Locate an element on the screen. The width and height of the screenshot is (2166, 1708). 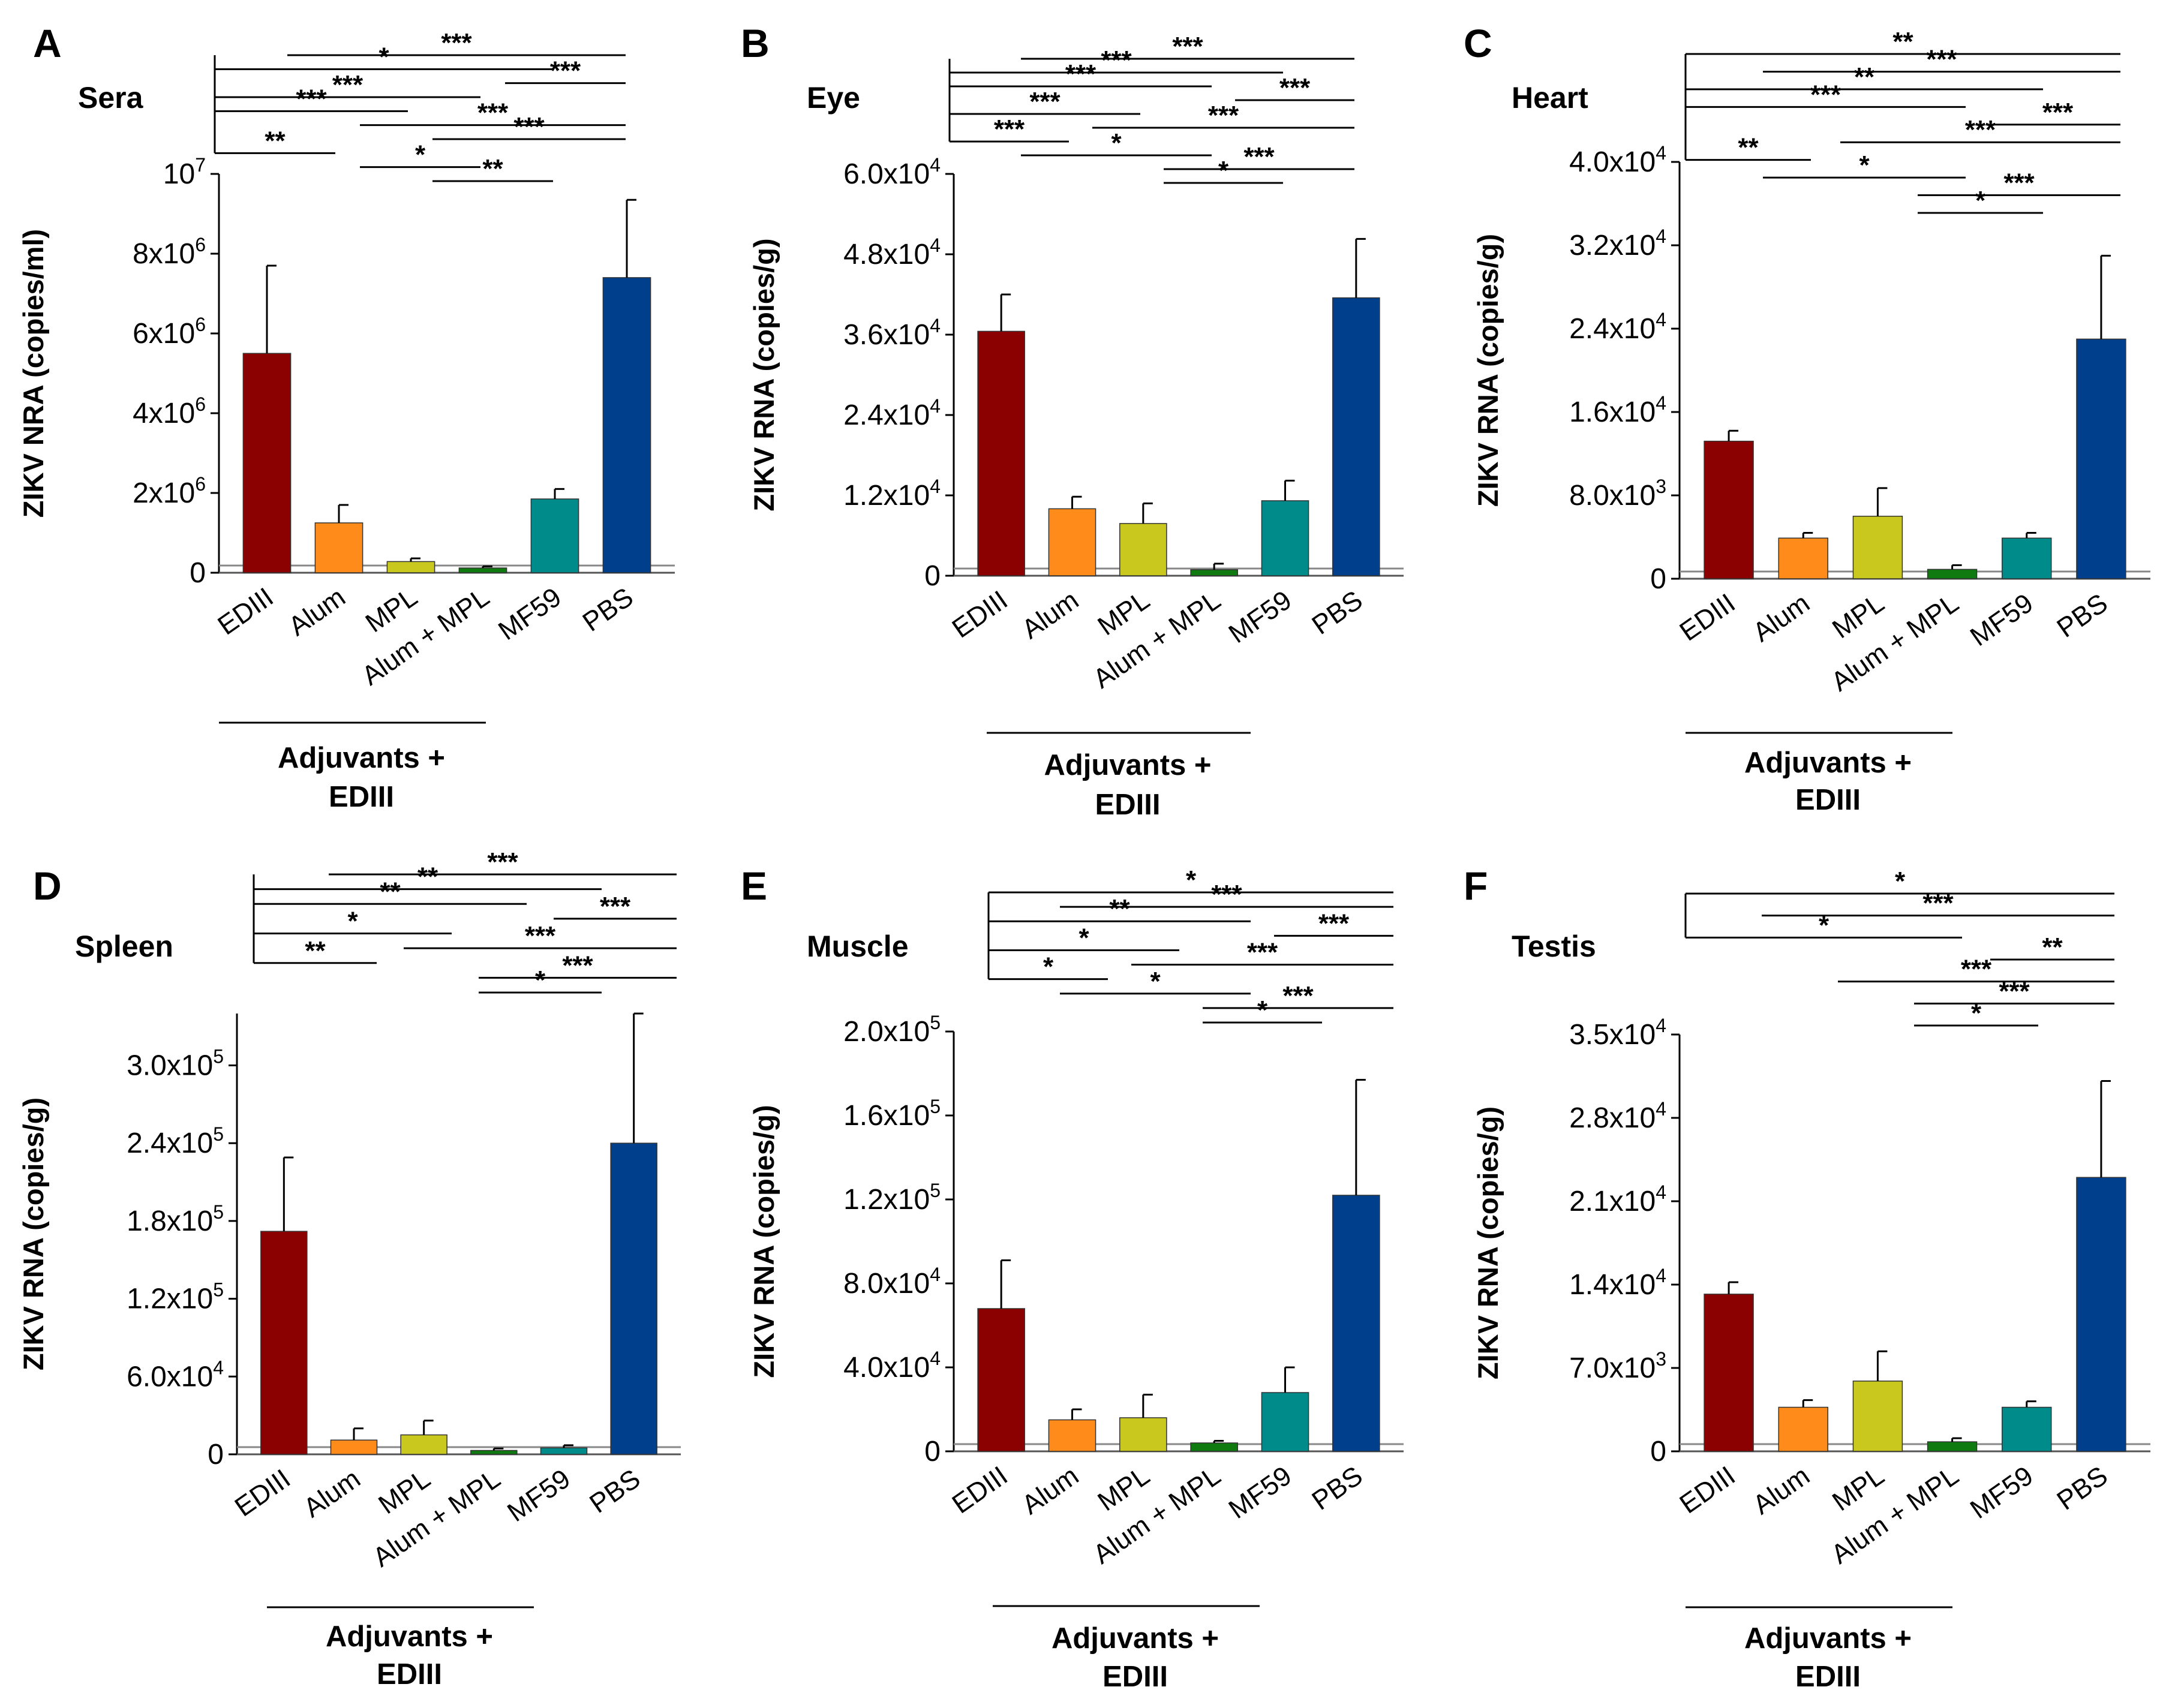
y-tick-label: 4.0x10⁴ is located at coordinates (1617, 160).